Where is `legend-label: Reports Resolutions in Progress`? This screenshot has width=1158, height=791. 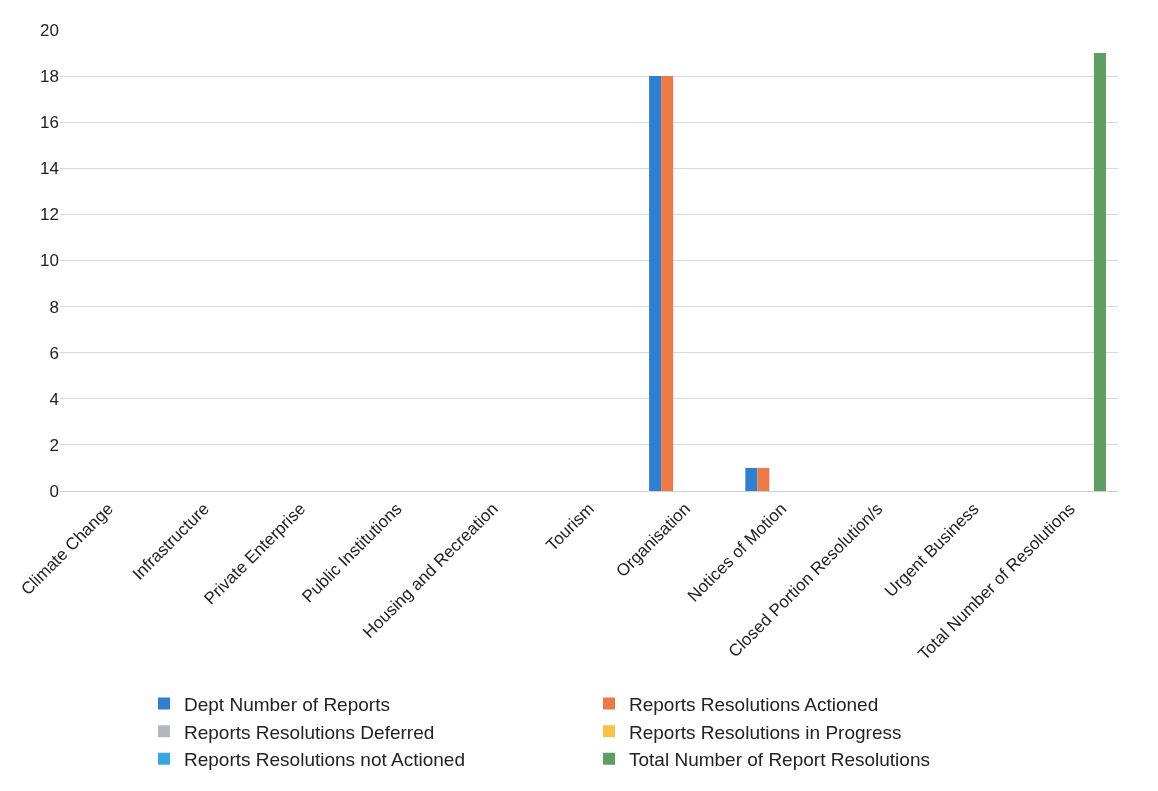 legend-label: Reports Resolutions in Progress is located at coordinates (765, 732).